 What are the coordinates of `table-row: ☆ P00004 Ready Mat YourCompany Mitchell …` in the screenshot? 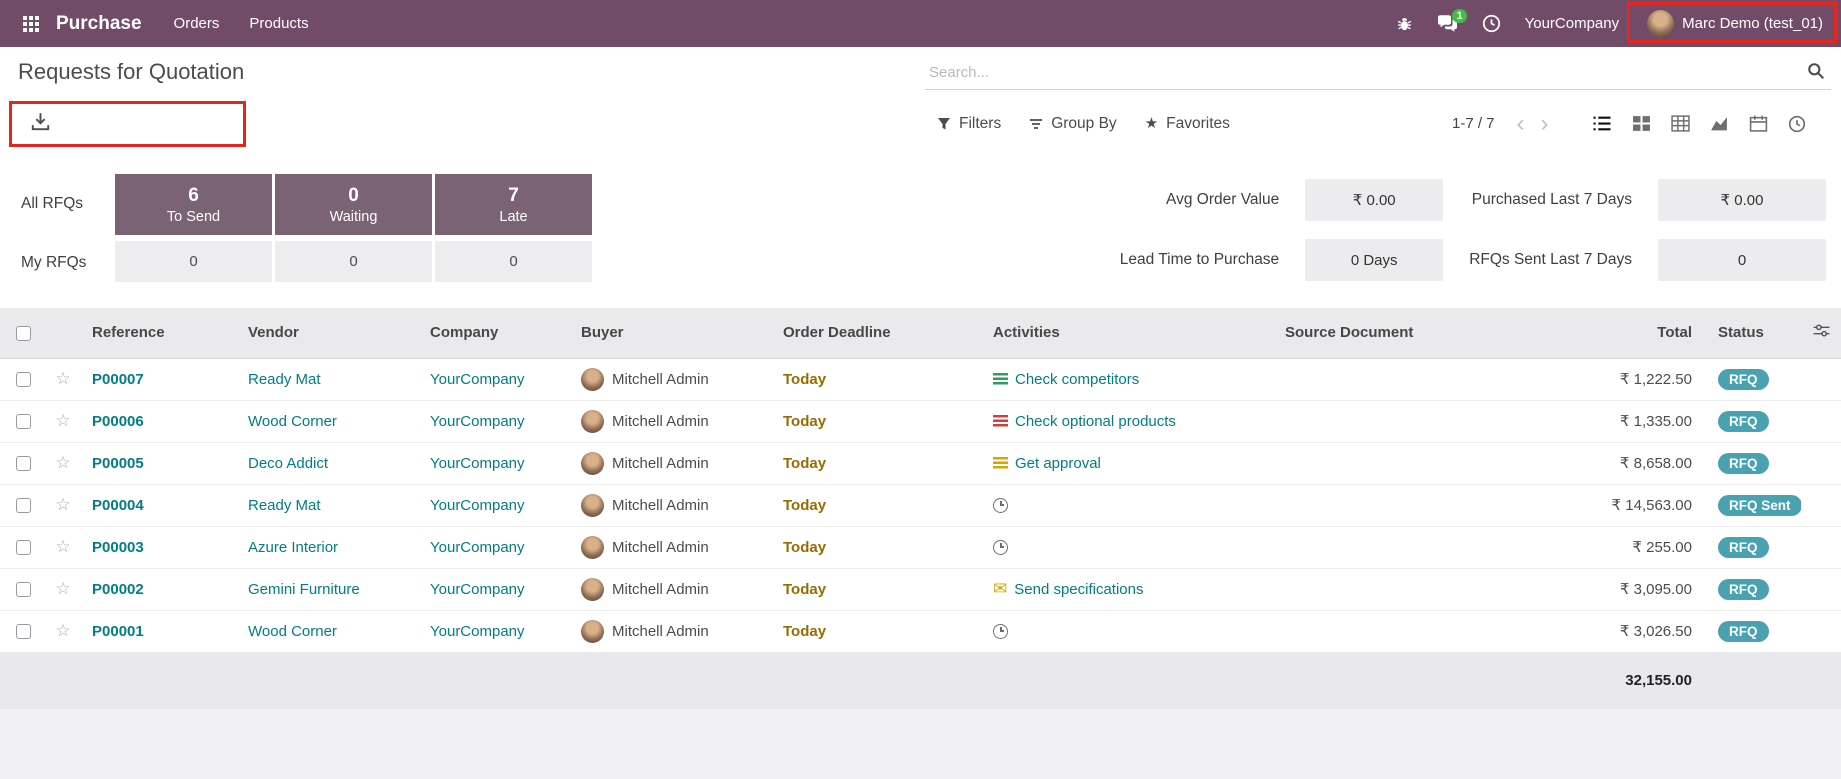 It's located at (920, 505).